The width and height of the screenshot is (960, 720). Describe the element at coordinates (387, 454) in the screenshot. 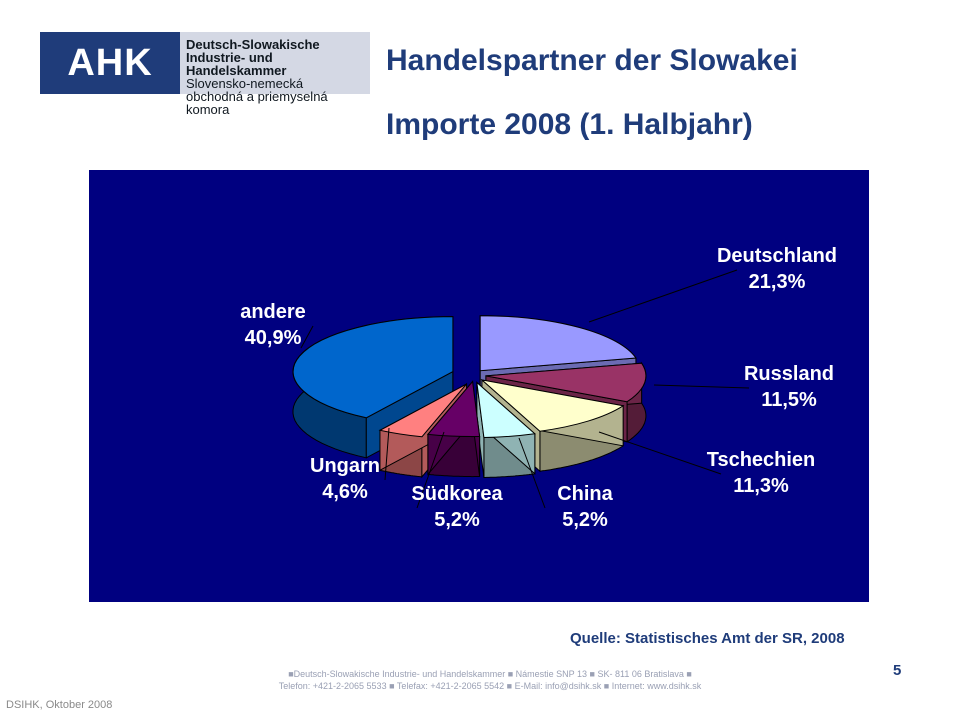

I see `leader-line-ungarn` at that location.